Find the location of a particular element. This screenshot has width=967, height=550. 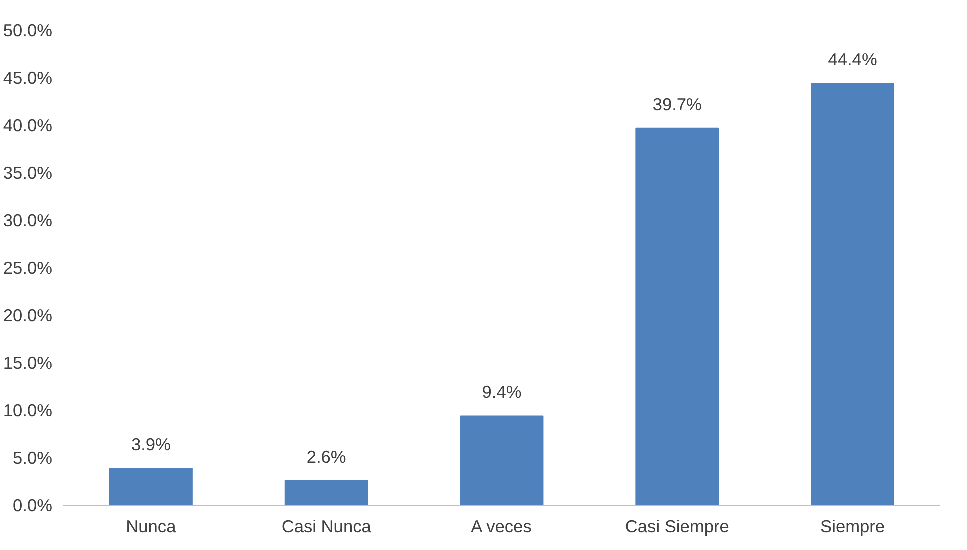

y-tick-label: 45.0% is located at coordinates (28, 78).